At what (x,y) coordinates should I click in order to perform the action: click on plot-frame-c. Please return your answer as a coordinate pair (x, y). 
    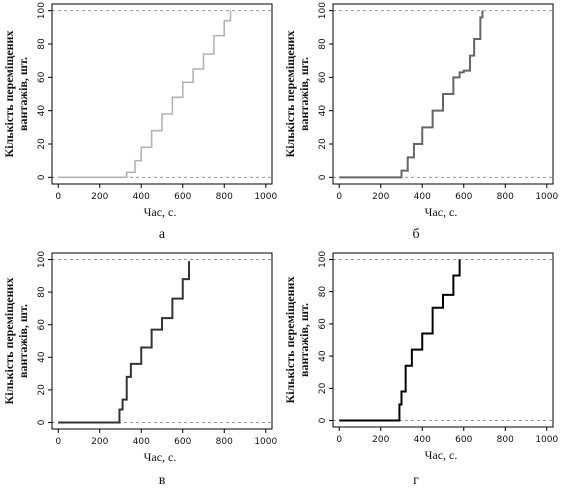
    Looking at the image, I should click on (162, 341).